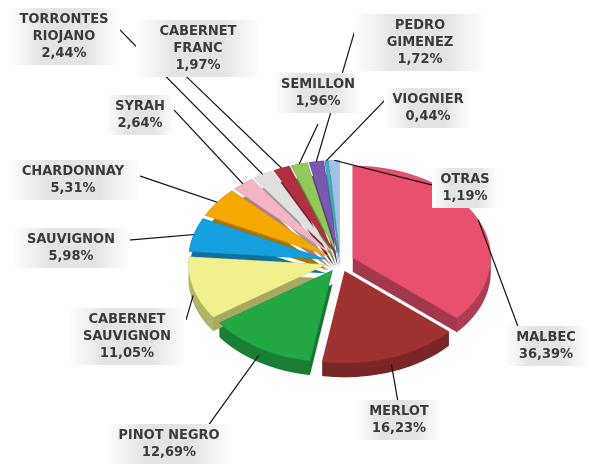  Describe the element at coordinates (546, 354) in the screenshot. I see `value-label: 36,39%` at that location.